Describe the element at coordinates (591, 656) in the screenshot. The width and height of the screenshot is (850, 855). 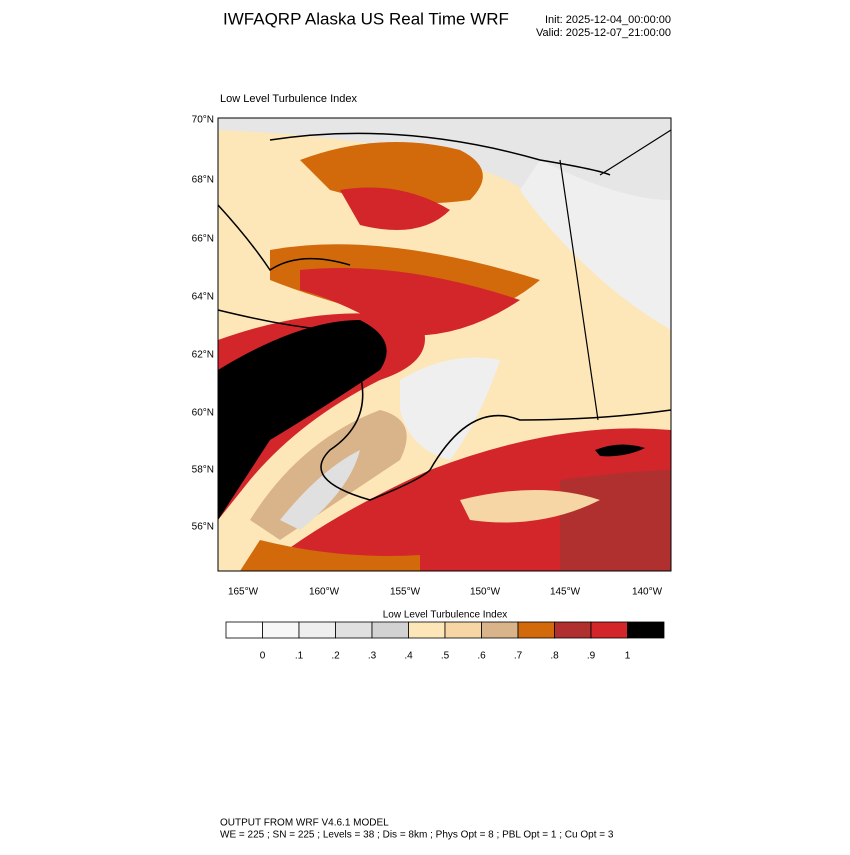
I see `colorbar-label: .9` at that location.